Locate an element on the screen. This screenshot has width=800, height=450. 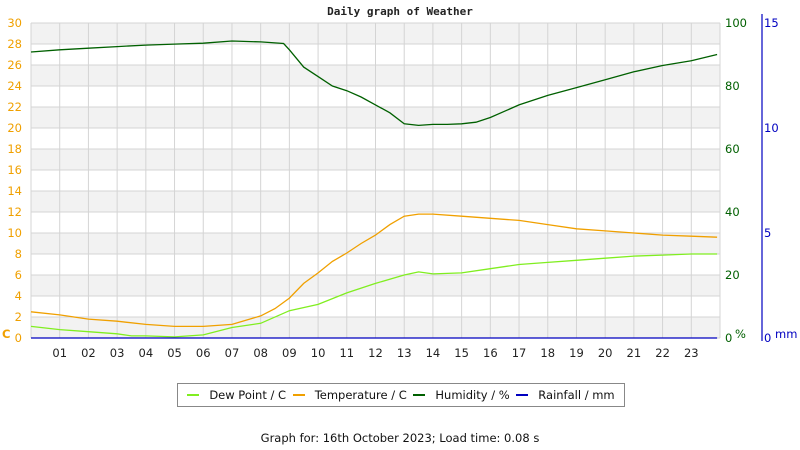
y-tick-label: 12 is located at coordinates (14, 212).